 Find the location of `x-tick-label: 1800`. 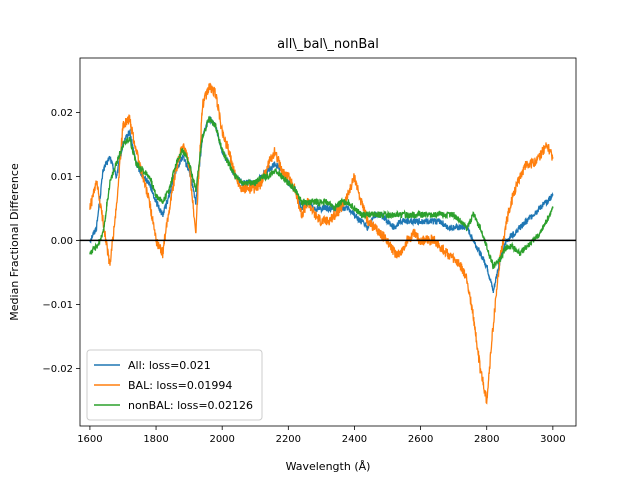

x-tick-label: 1800 is located at coordinates (155, 439).